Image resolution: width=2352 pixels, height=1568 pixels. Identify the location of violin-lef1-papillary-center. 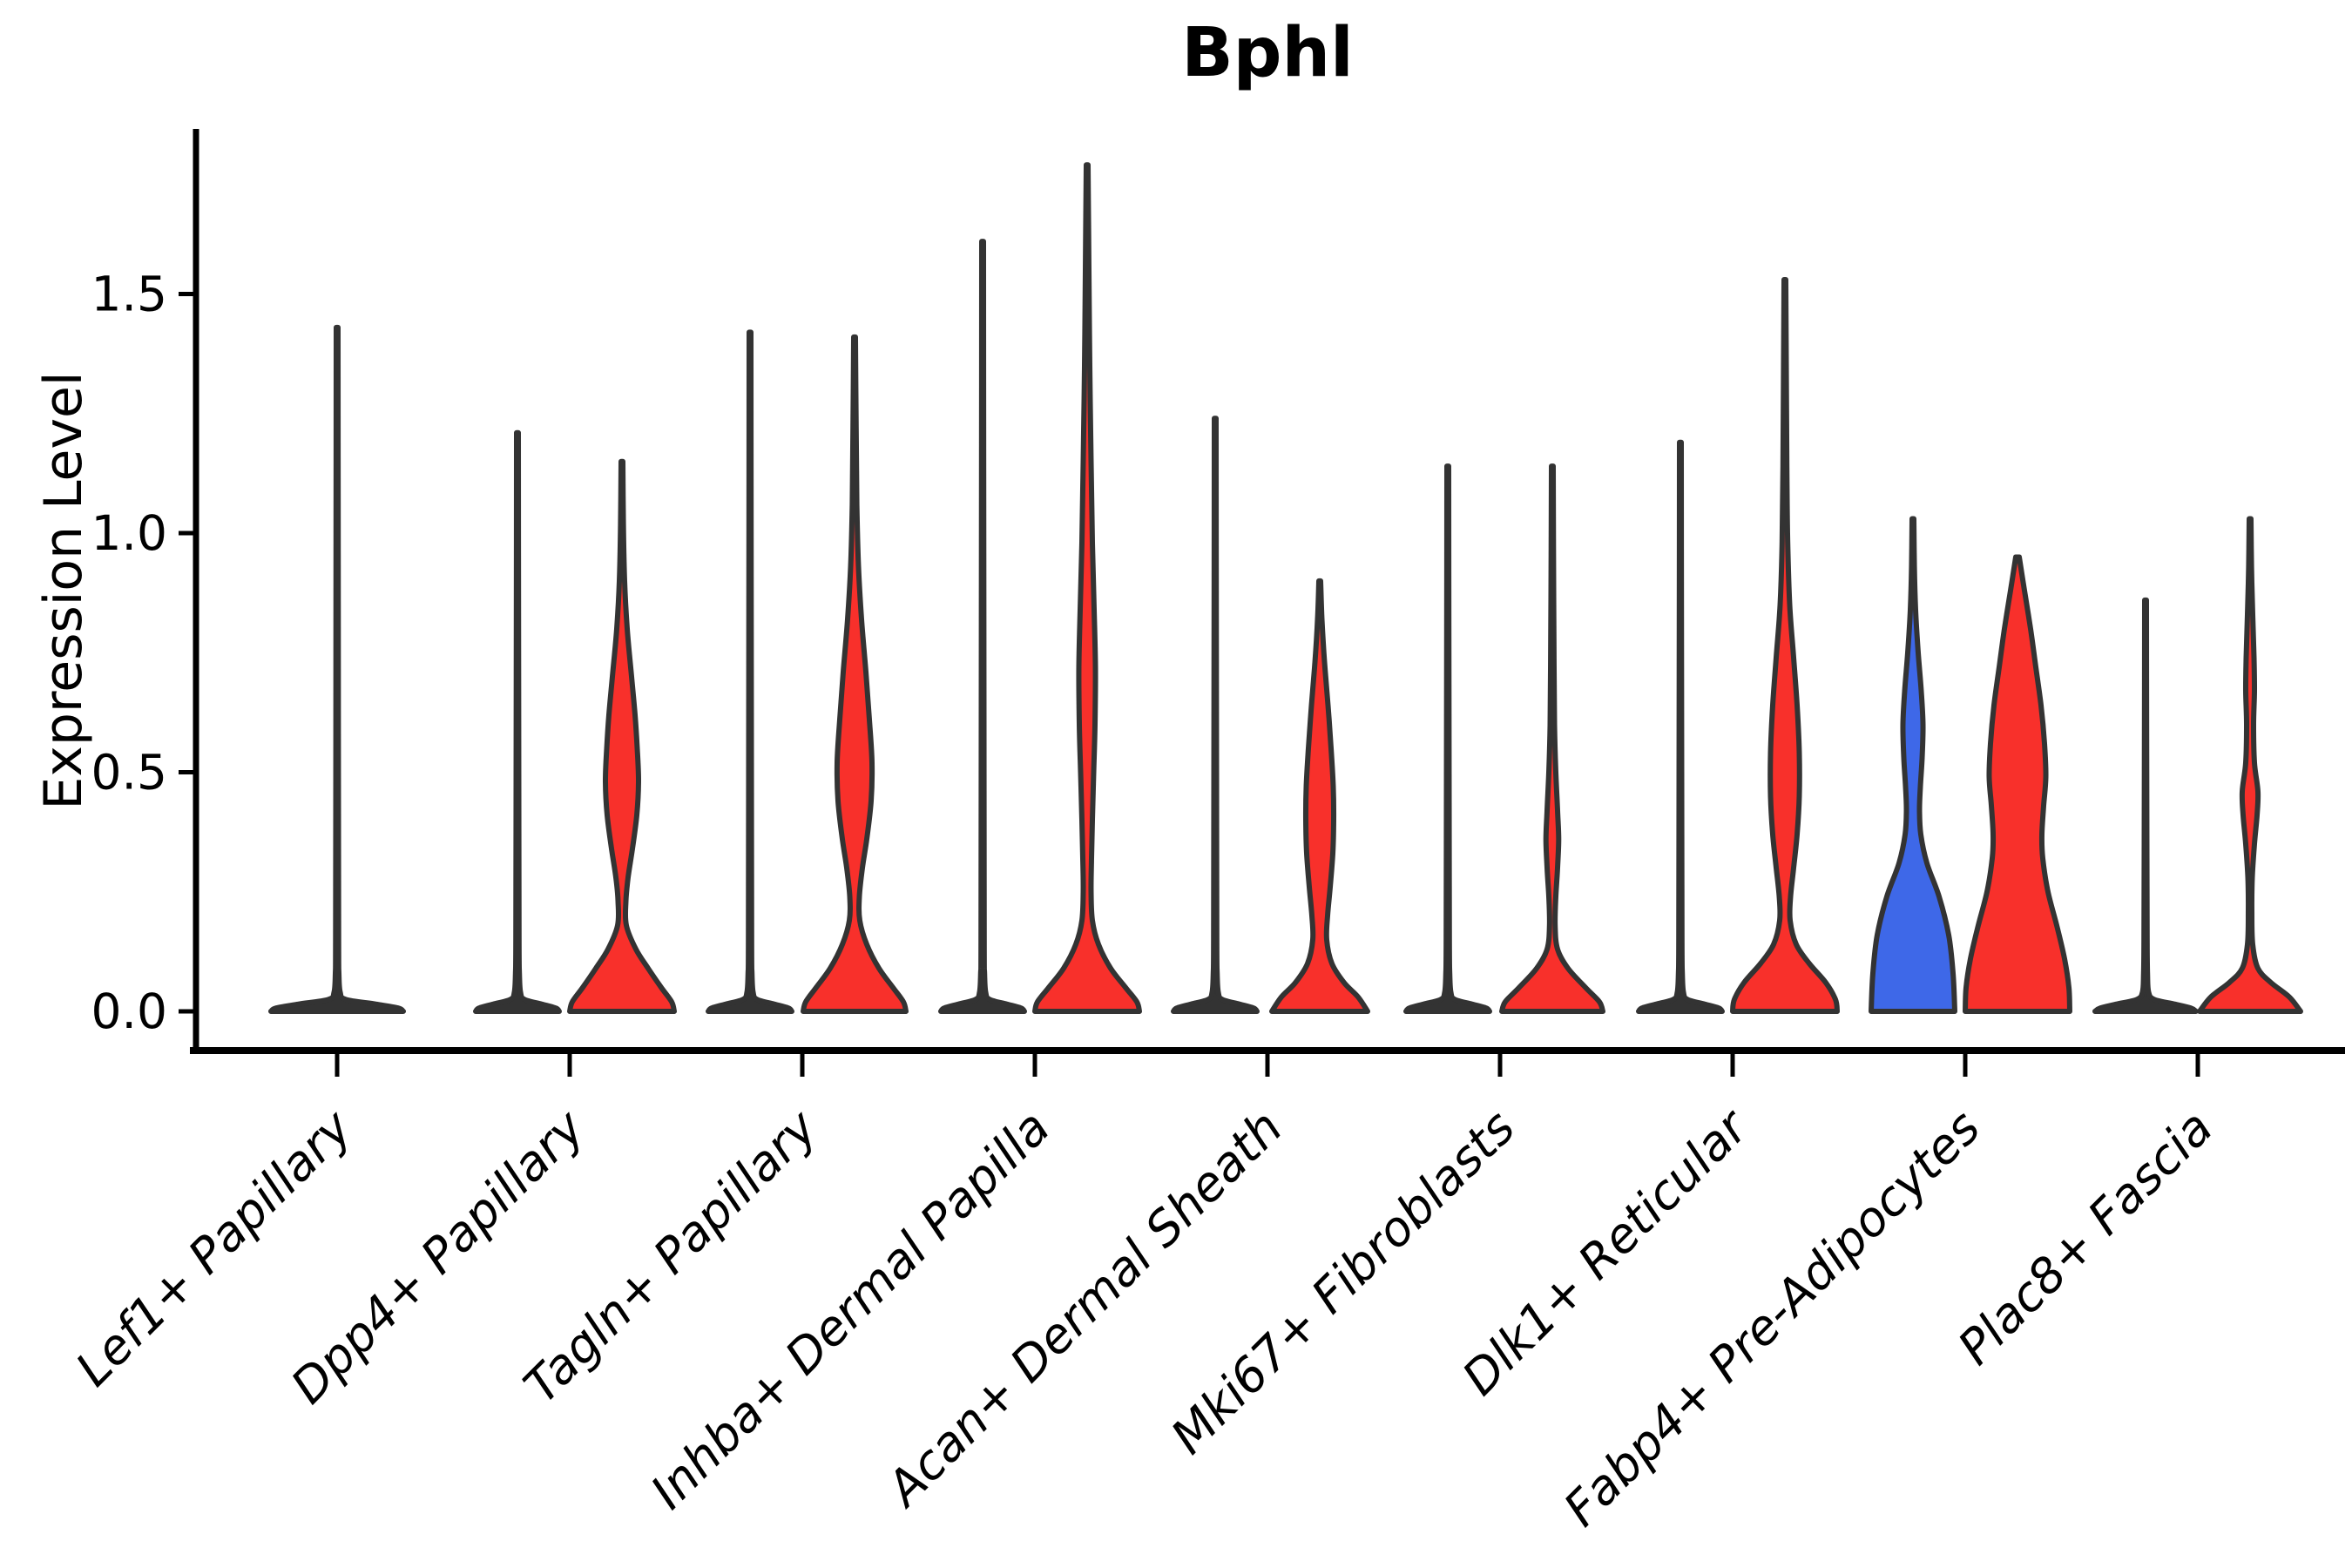
(337, 669).